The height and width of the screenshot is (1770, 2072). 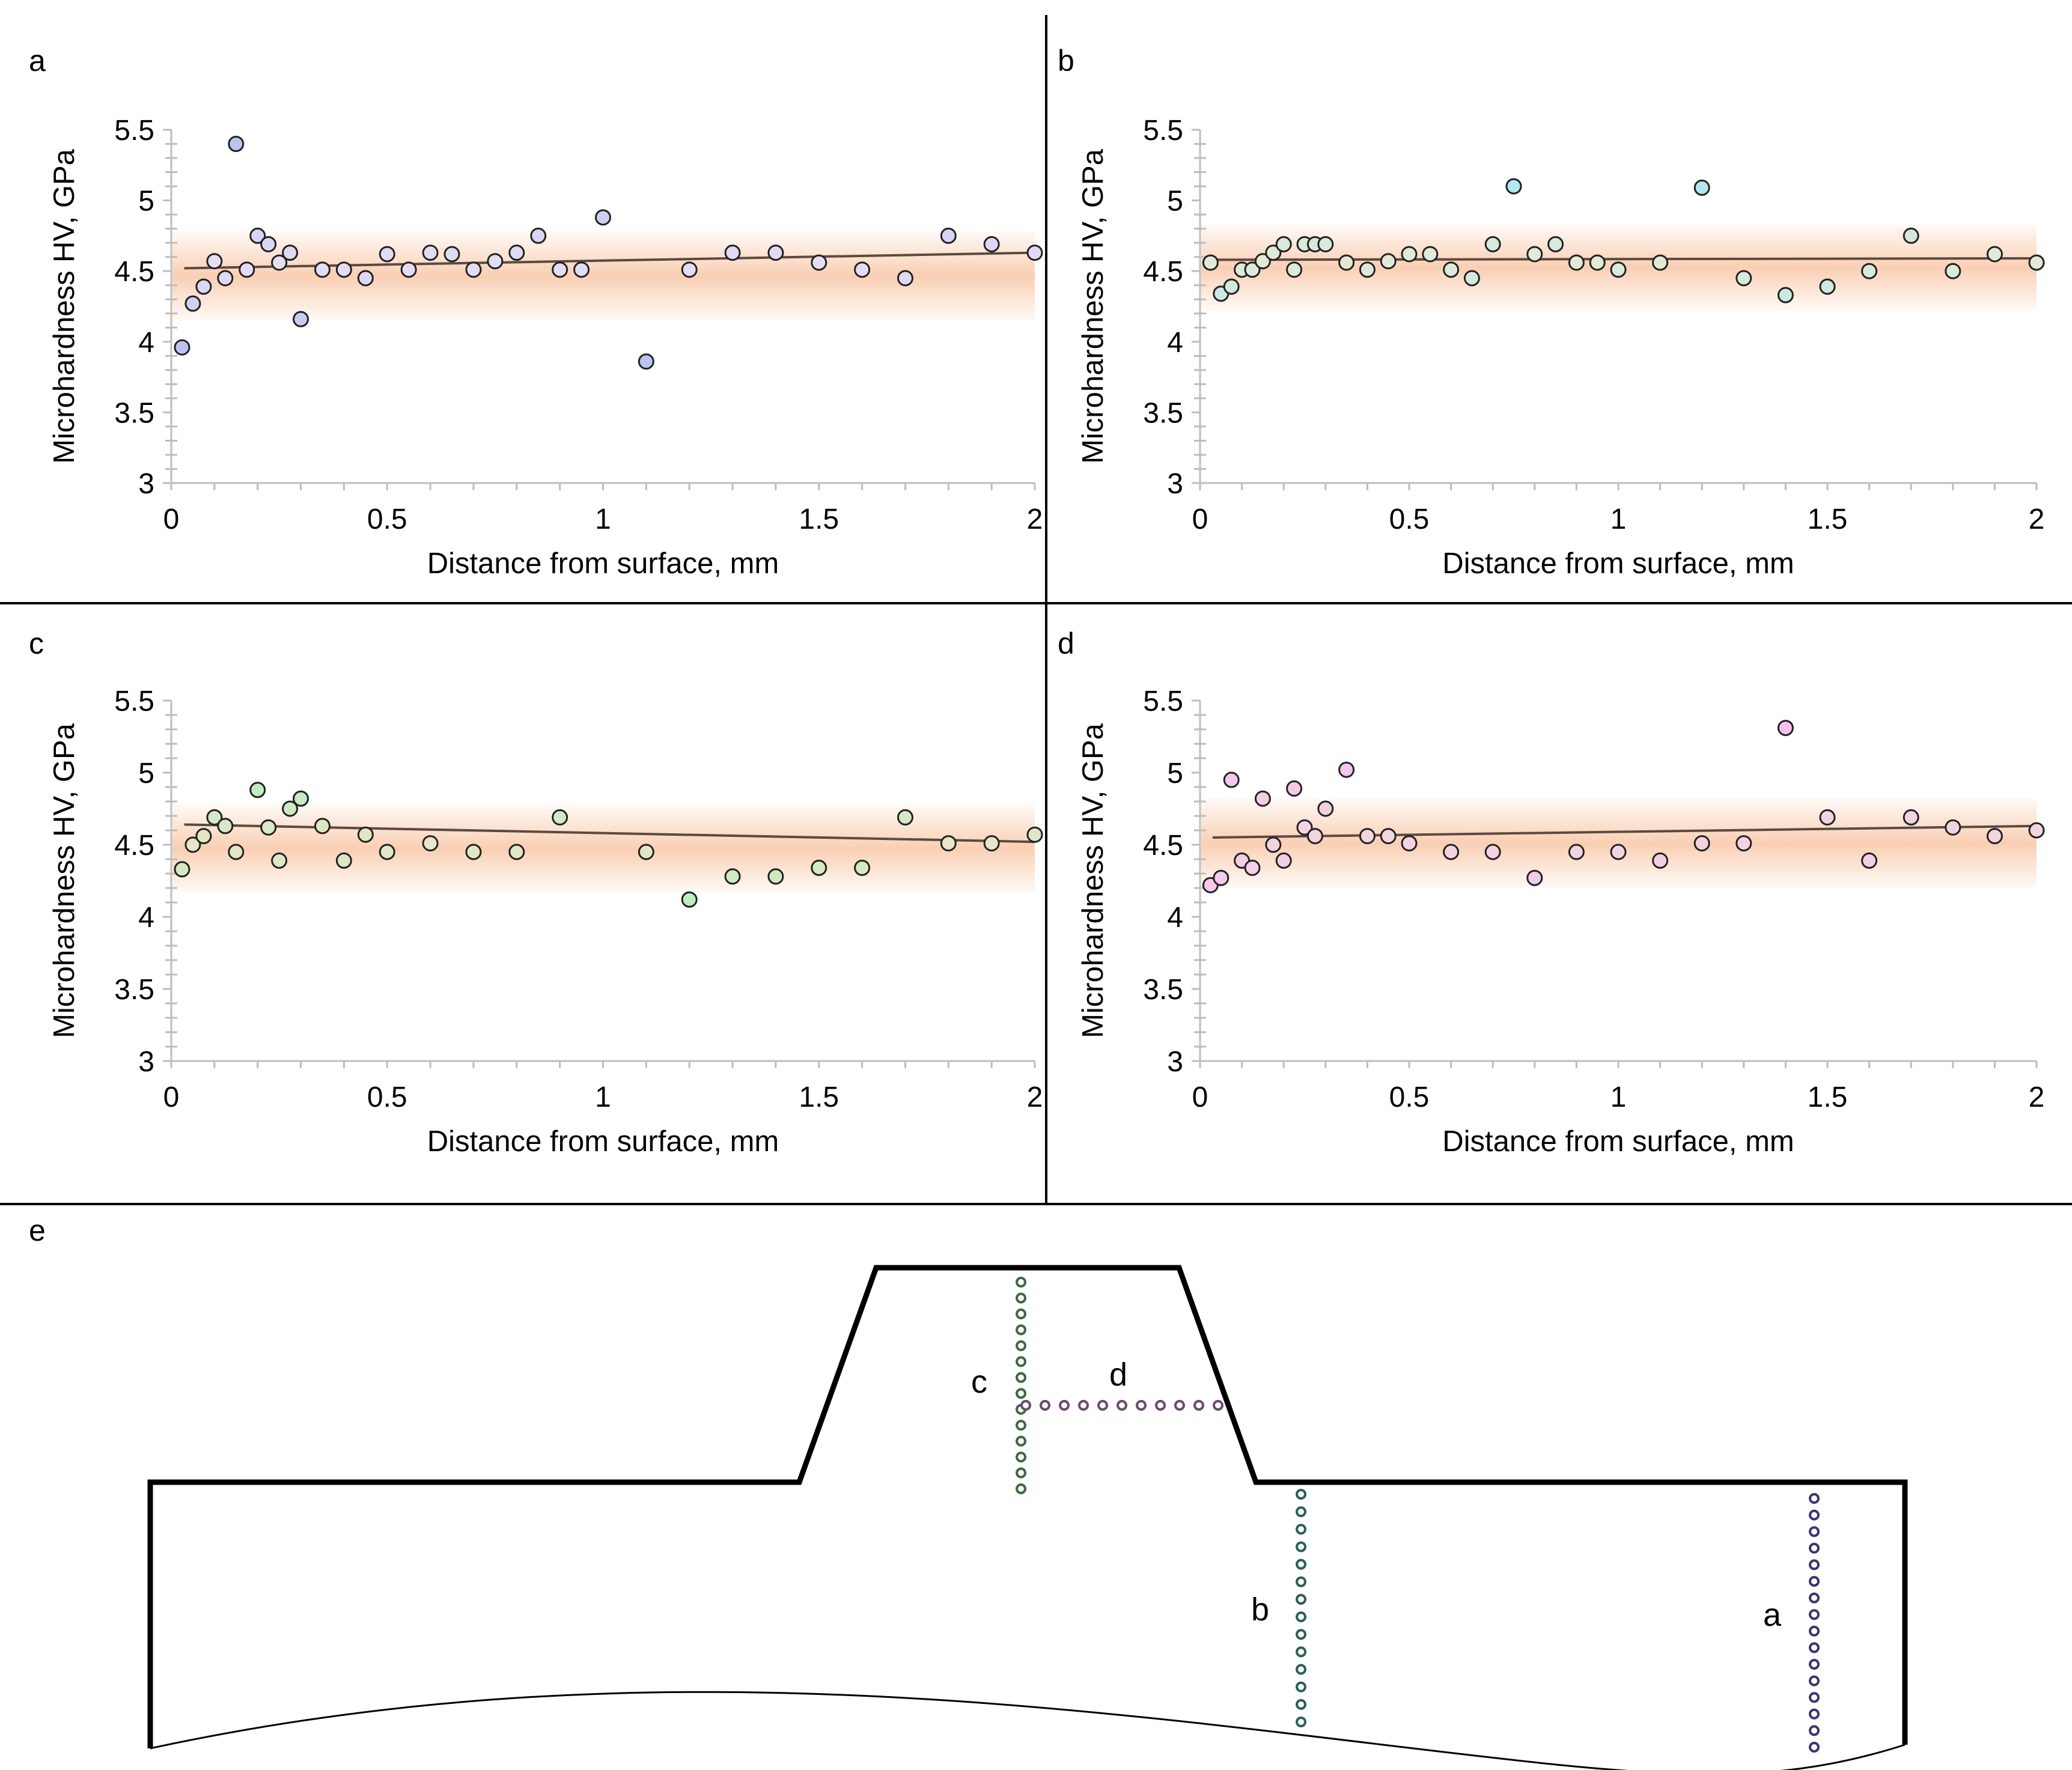 What do you see at coordinates (146, 918) in the screenshot?
I see `y-tick-label: 4` at bounding box center [146, 918].